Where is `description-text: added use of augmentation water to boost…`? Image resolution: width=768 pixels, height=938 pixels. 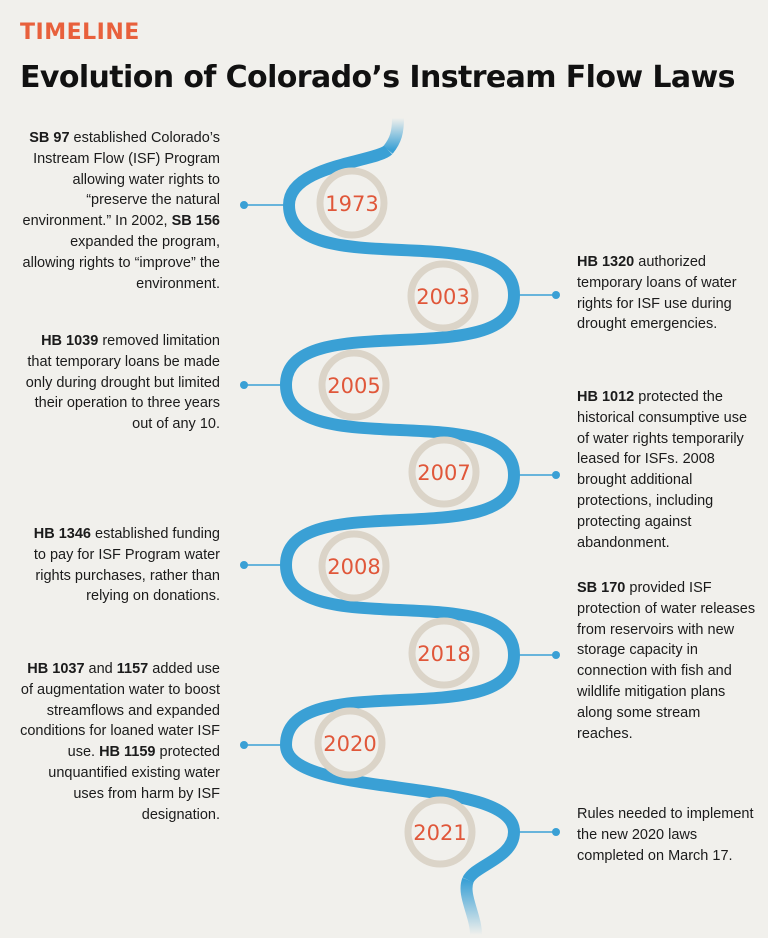
description-text: added use of augmentation water to boost… is located at coordinates (120, 711).